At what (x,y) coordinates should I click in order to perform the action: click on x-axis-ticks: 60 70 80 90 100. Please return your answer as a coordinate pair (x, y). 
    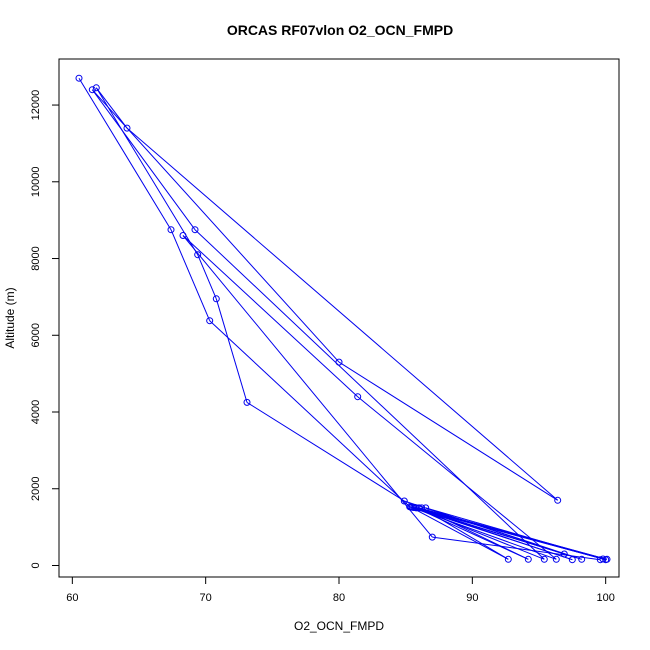
    Looking at the image, I should click on (340, 590).